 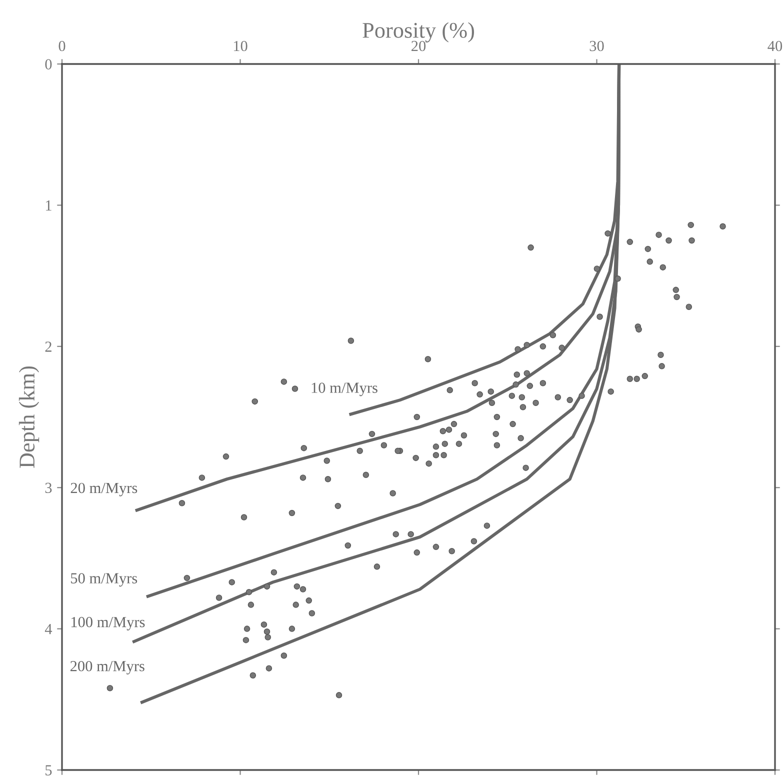 What do you see at coordinates (29, 417) in the screenshot?
I see `y-axis-title: Depth (km)` at bounding box center [29, 417].